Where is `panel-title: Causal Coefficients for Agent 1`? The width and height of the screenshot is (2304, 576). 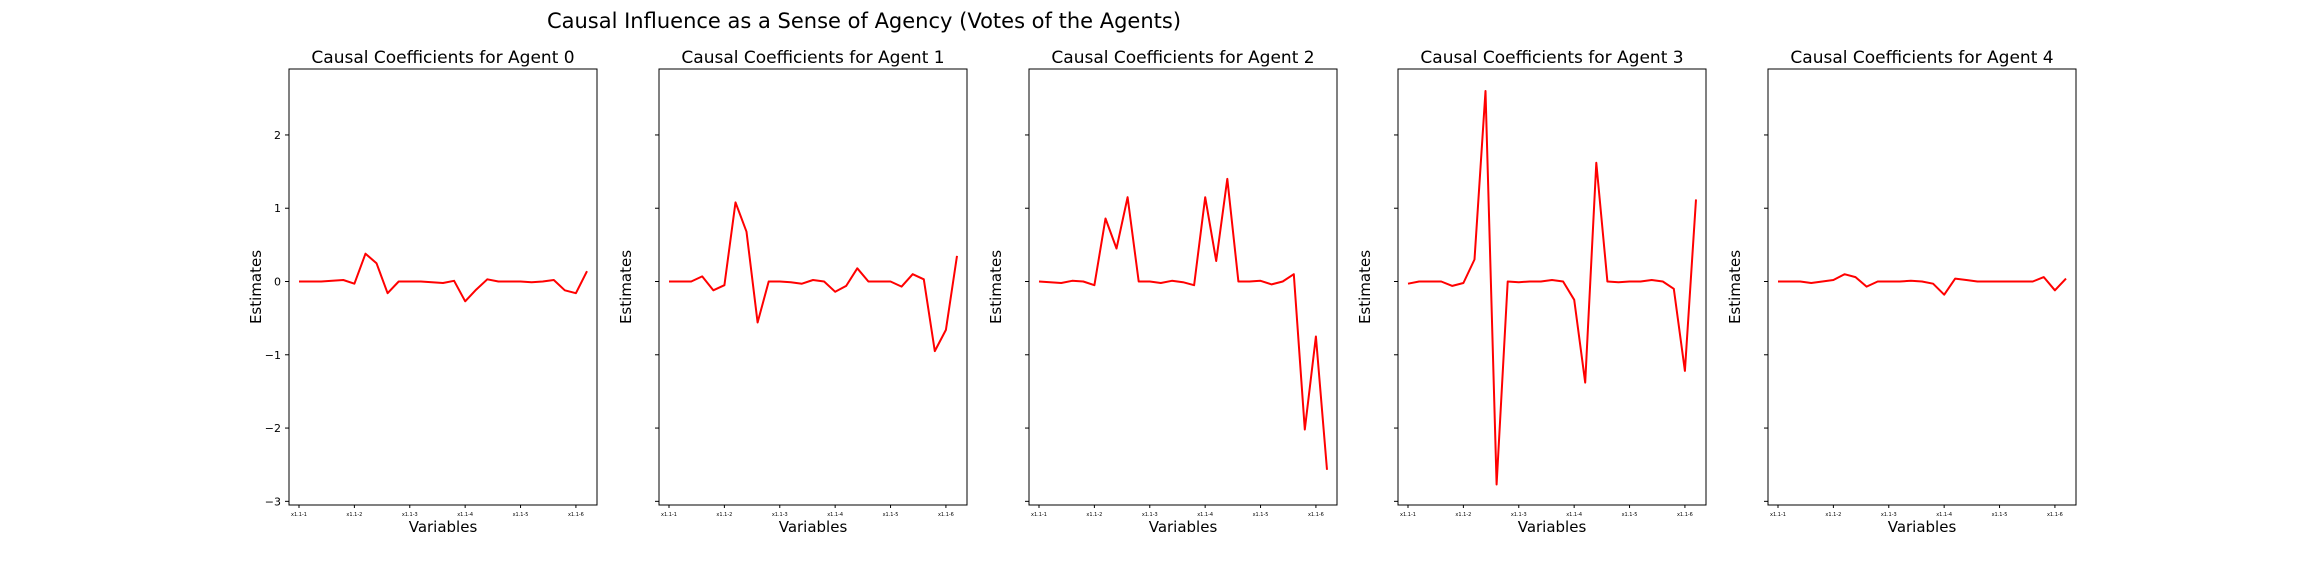 panel-title: Causal Coefficients for Agent 1 is located at coordinates (812, 58).